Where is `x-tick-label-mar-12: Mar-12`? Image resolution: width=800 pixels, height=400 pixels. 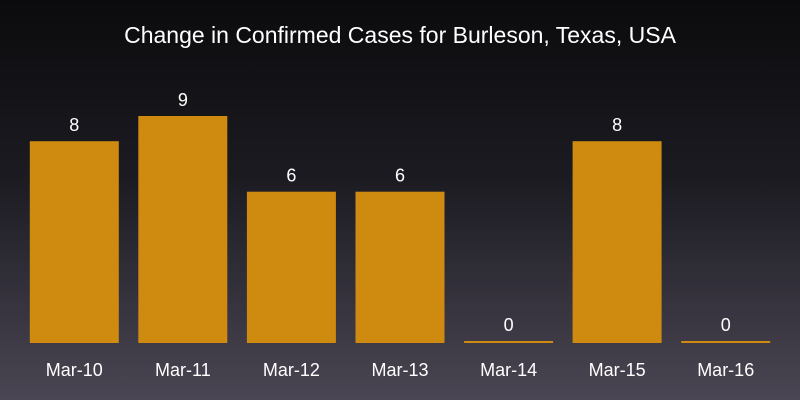 x-tick-label-mar-12: Mar-12 is located at coordinates (291, 370).